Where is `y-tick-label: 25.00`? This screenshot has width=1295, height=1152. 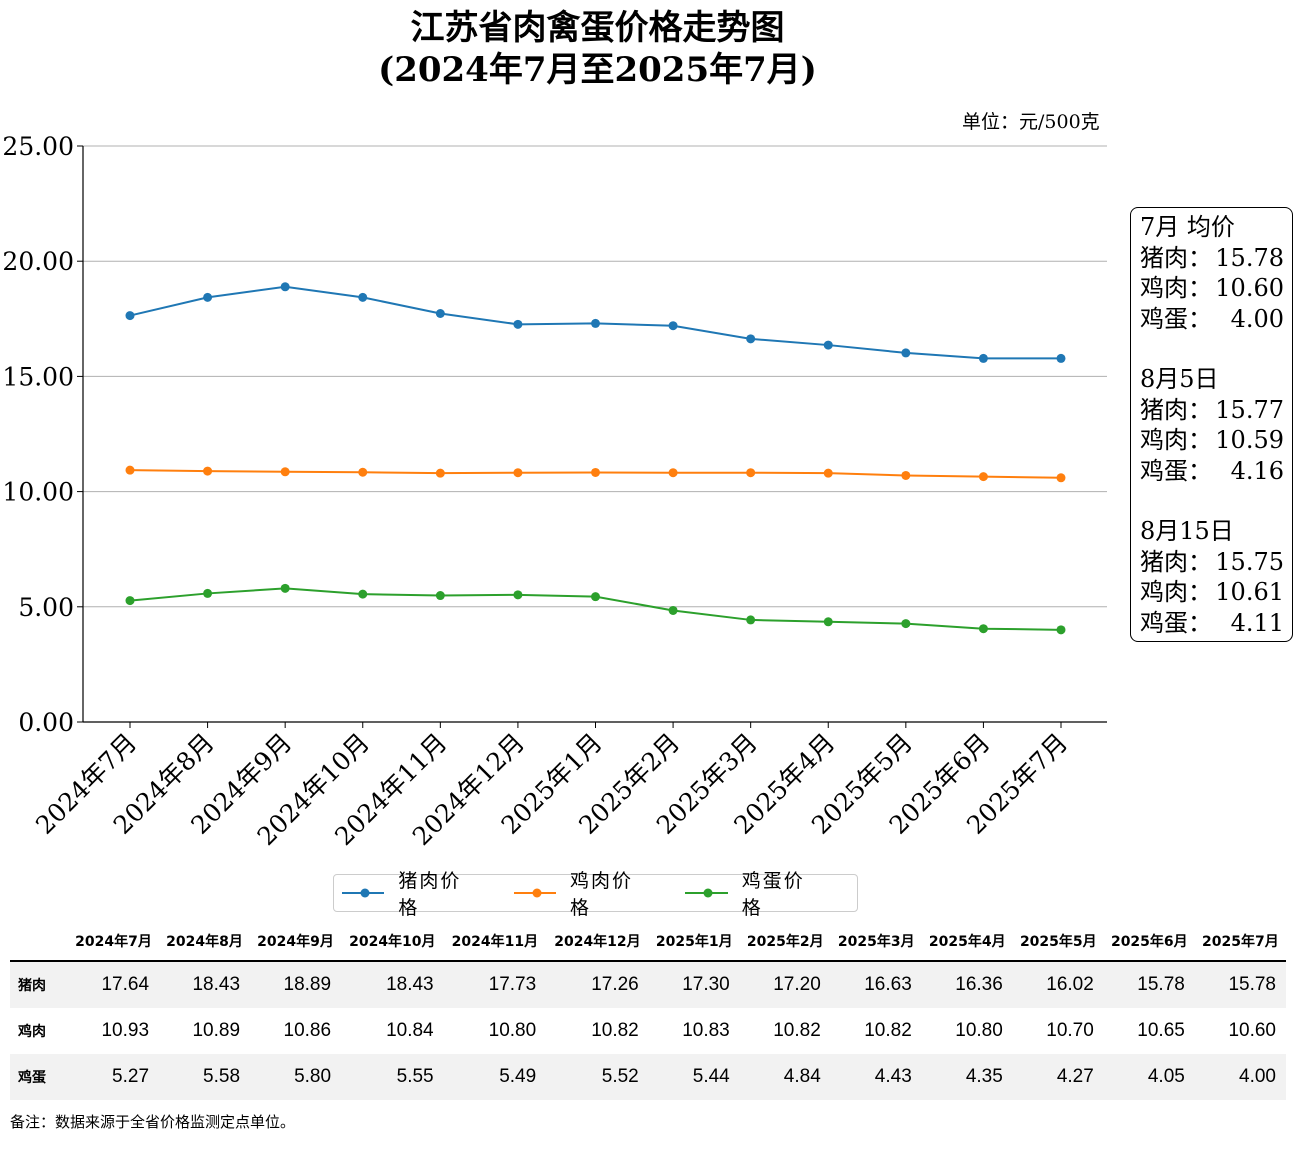
y-tick-label: 25.00 is located at coordinates (38, 146).